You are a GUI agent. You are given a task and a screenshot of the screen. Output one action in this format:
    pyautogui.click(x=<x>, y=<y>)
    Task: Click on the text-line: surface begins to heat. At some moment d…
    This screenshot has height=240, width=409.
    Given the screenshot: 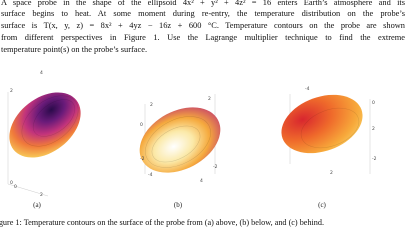 What is the action you would take?
    pyautogui.click(x=203, y=13)
    